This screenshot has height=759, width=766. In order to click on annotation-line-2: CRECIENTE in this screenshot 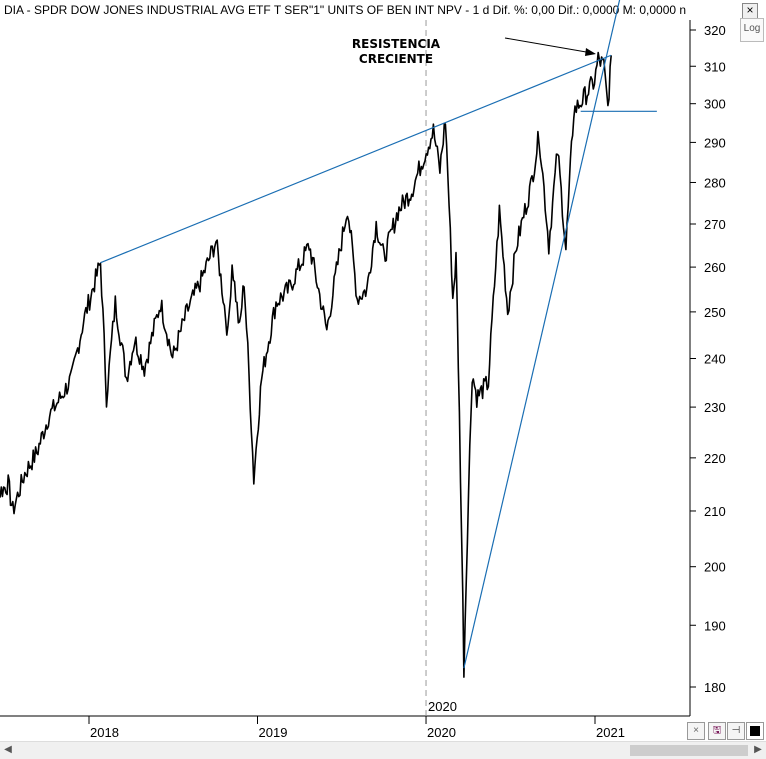, I will do `click(396, 59)`.